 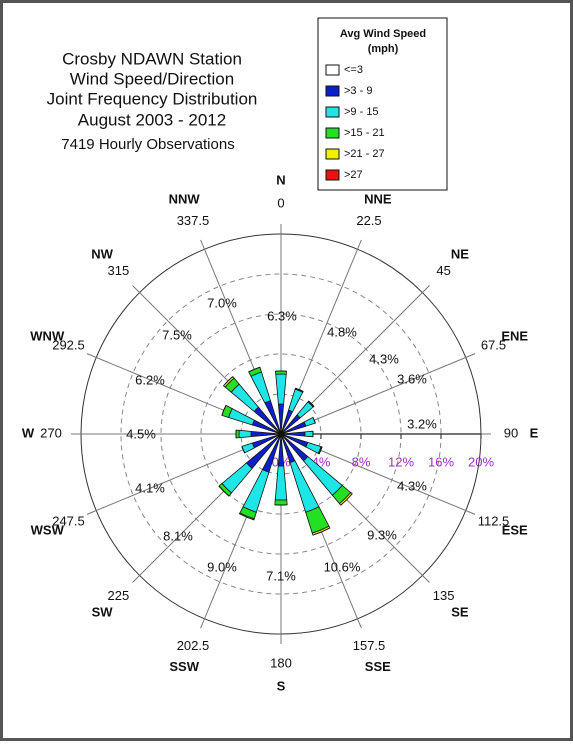 What do you see at coordinates (177, 334) in the screenshot?
I see `frequency-label: 7.5%` at bounding box center [177, 334].